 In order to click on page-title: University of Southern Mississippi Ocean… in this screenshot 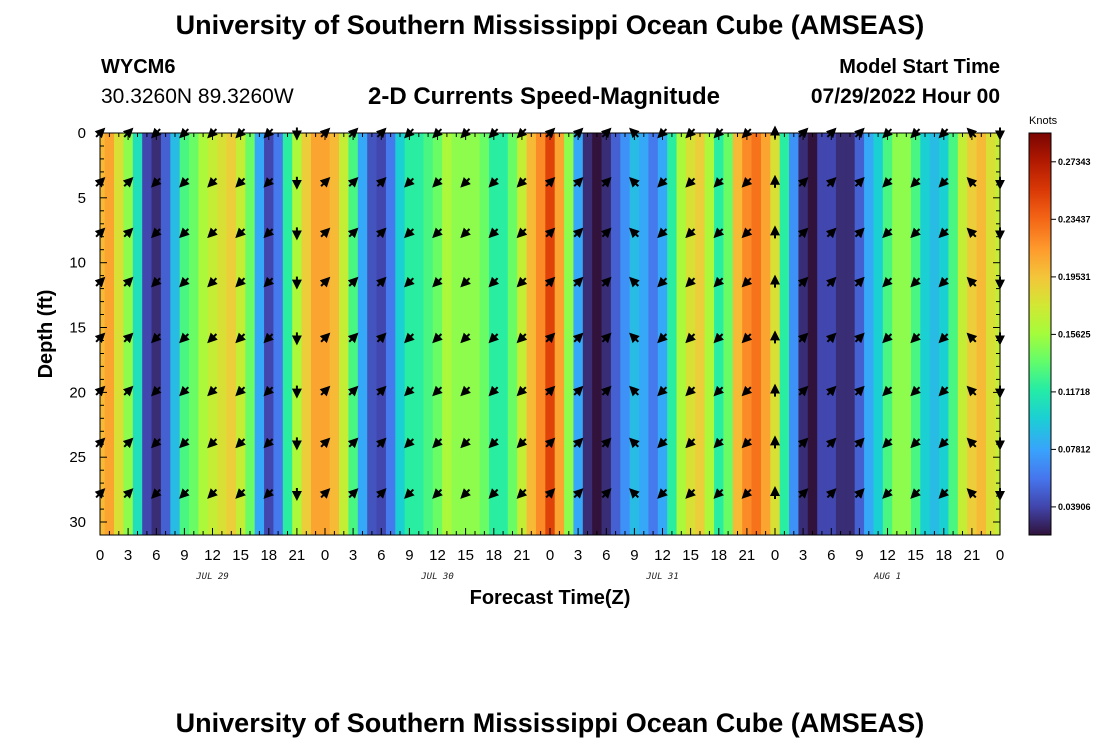, I will do `click(550, 25)`.